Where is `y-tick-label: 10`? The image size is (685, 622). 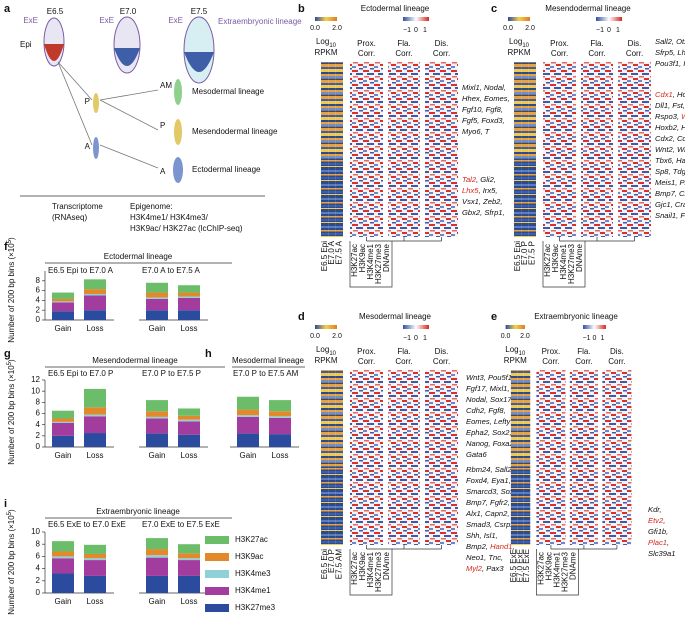
y-tick-label: 10 is located at coordinates (35, 531).